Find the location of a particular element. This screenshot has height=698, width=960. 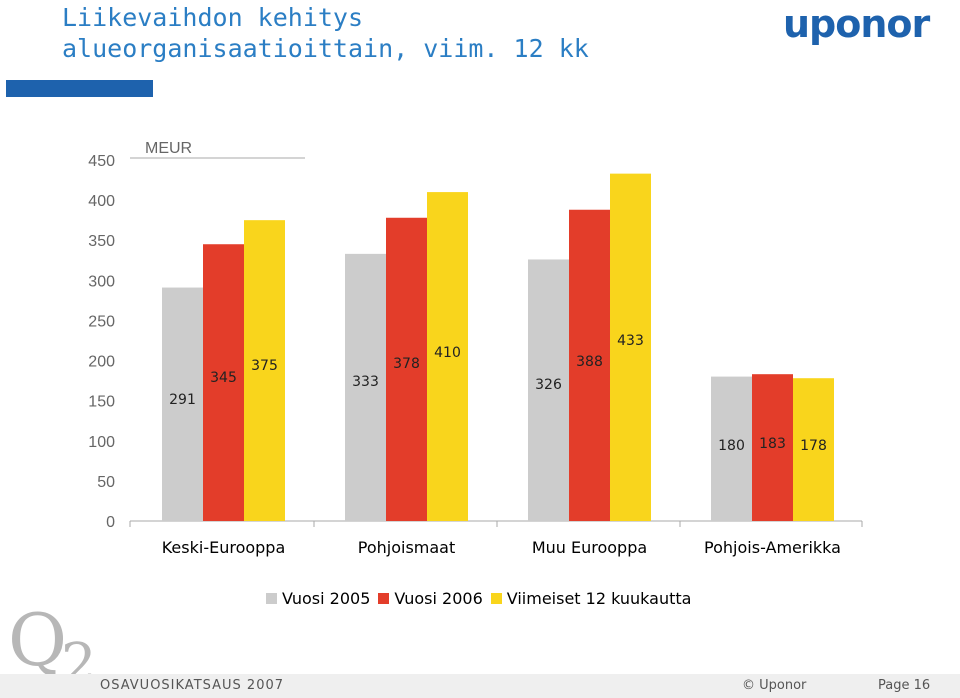

bar-value-label: 178 is located at coordinates (813, 446).